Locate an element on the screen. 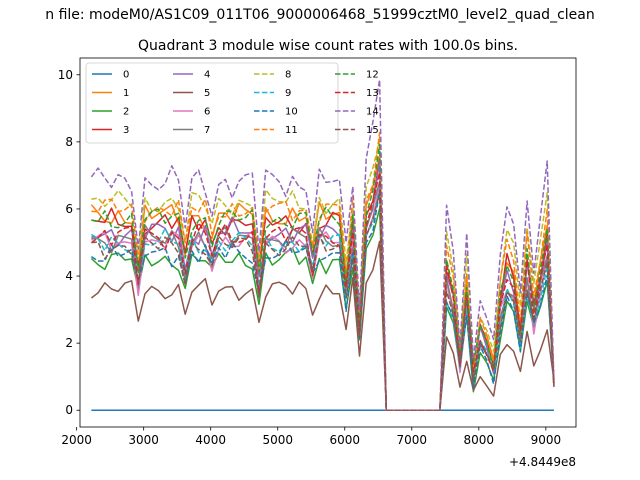 This screenshot has width=640, height=480. y-tick-label: 10 is located at coordinates (65, 75).